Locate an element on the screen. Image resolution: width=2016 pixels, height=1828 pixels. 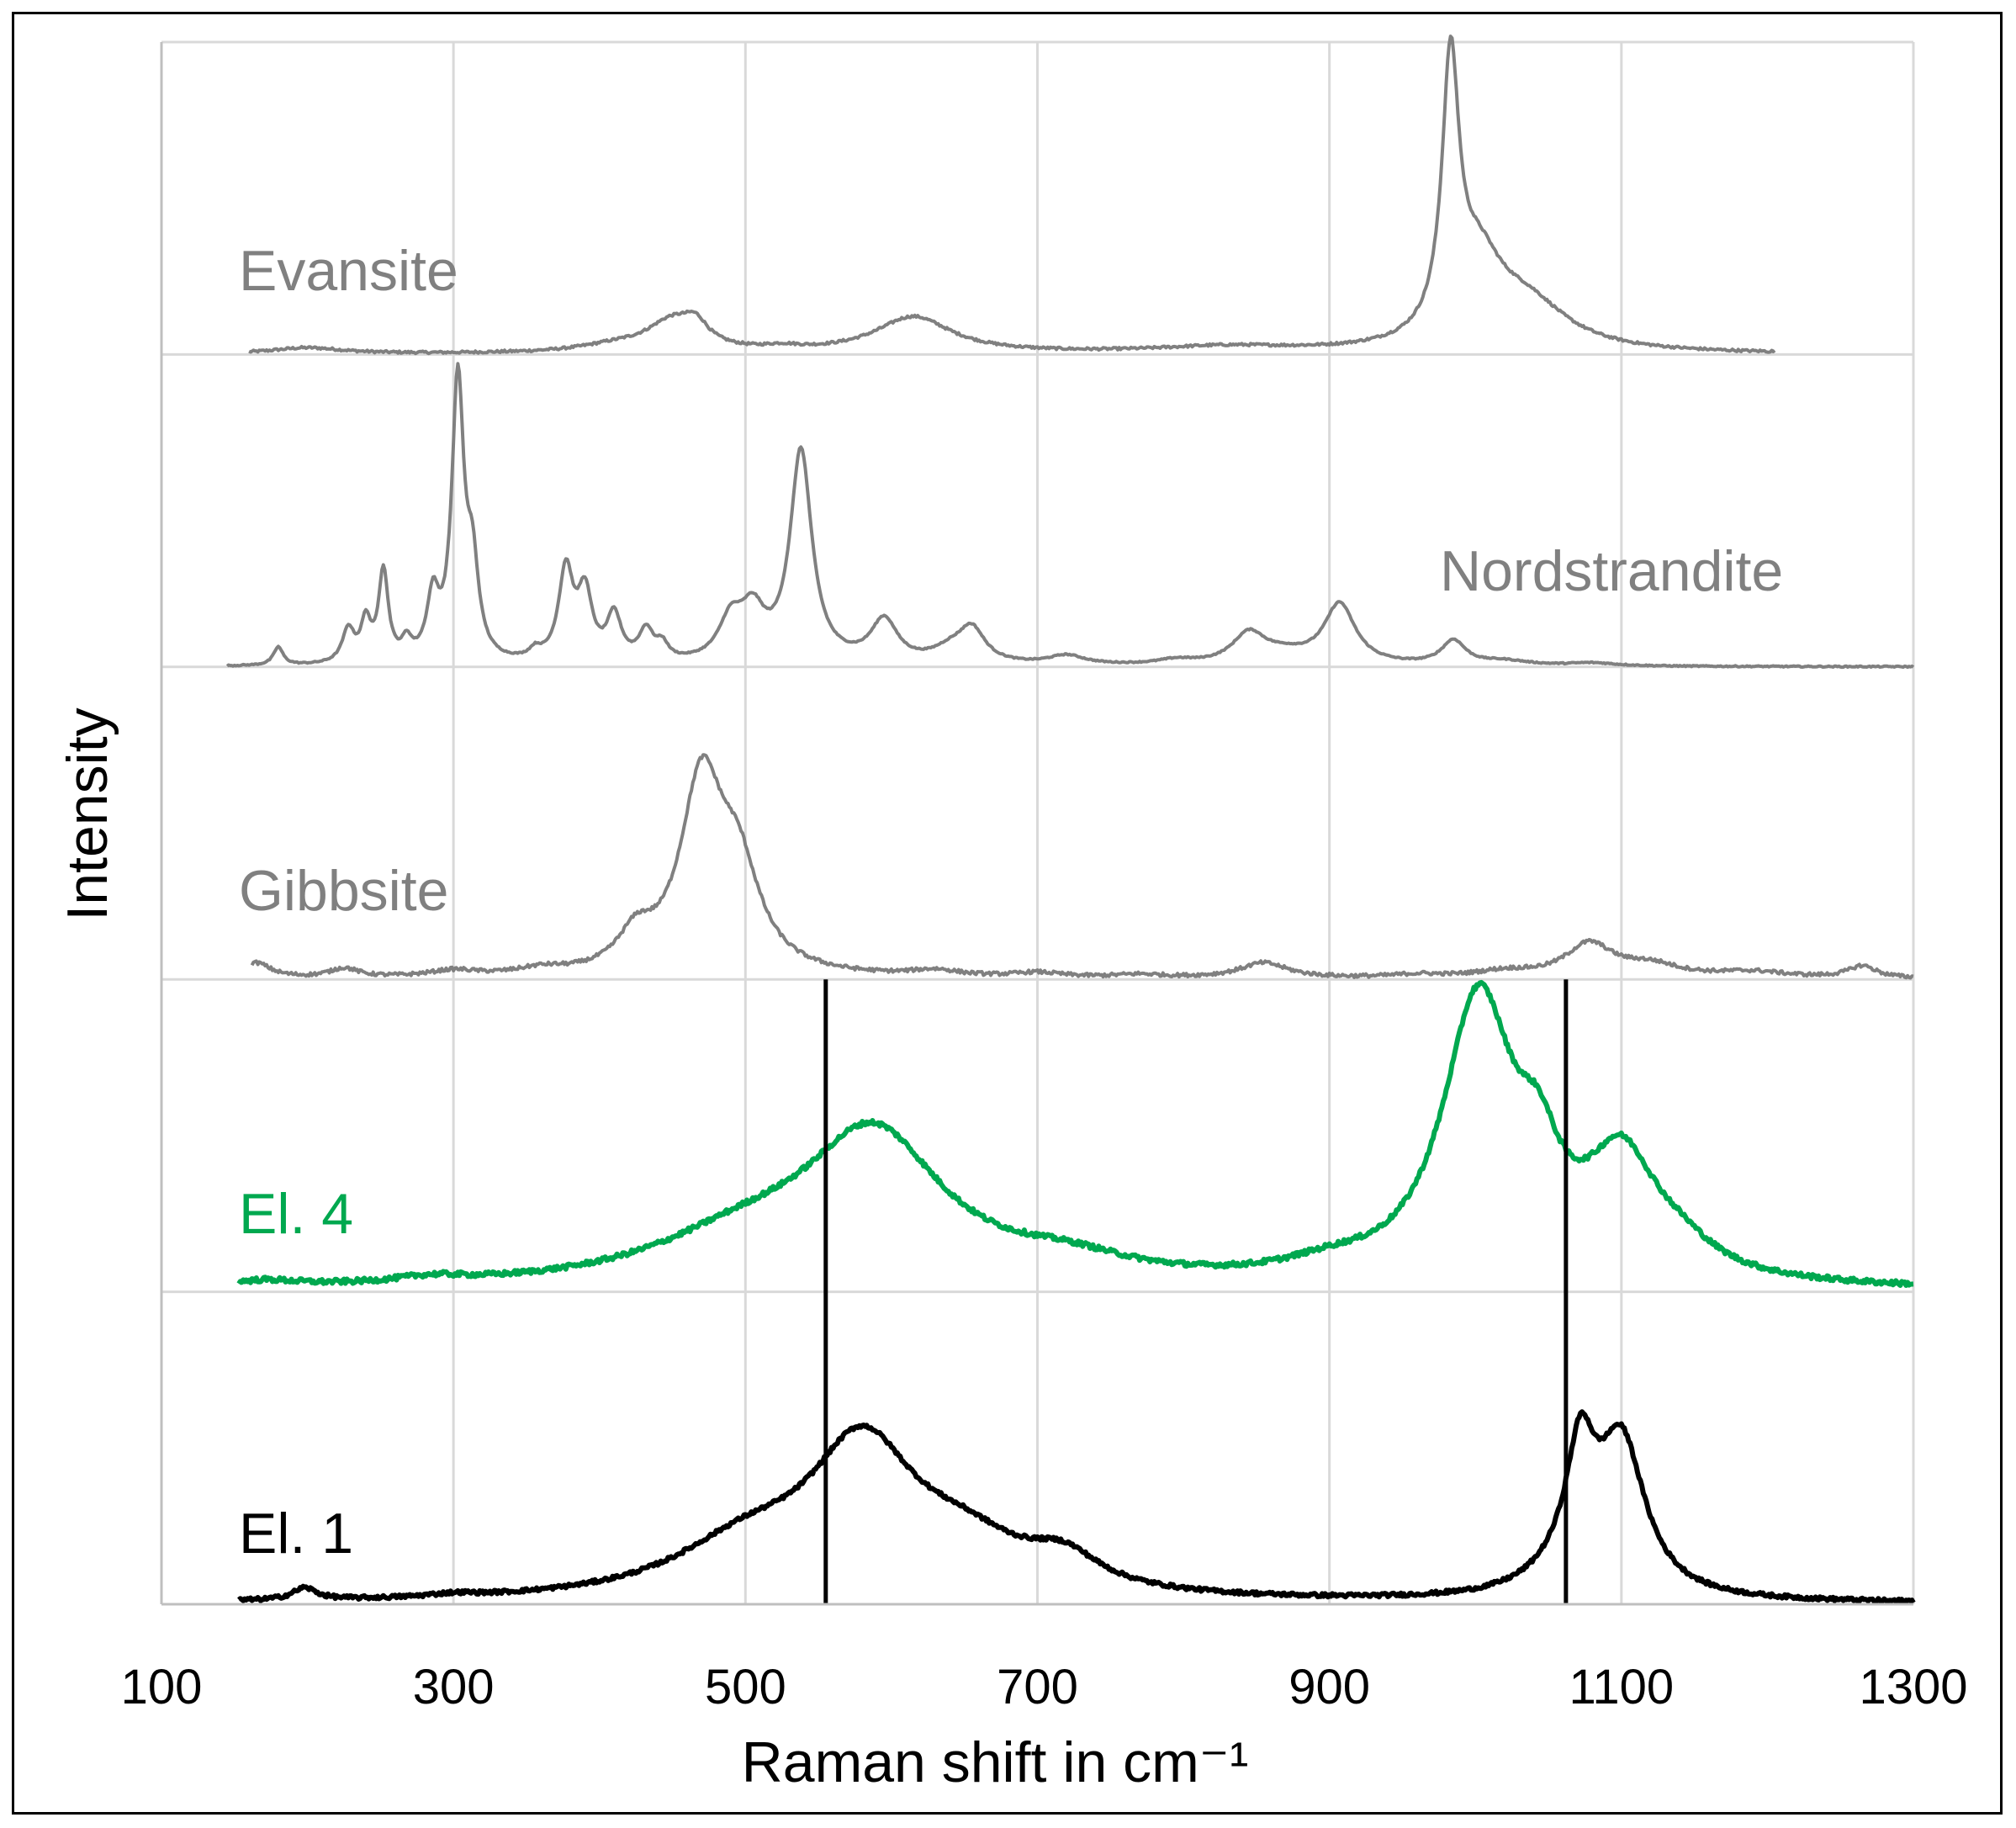
x-tick-label-500: 500 is located at coordinates (746, 1687).